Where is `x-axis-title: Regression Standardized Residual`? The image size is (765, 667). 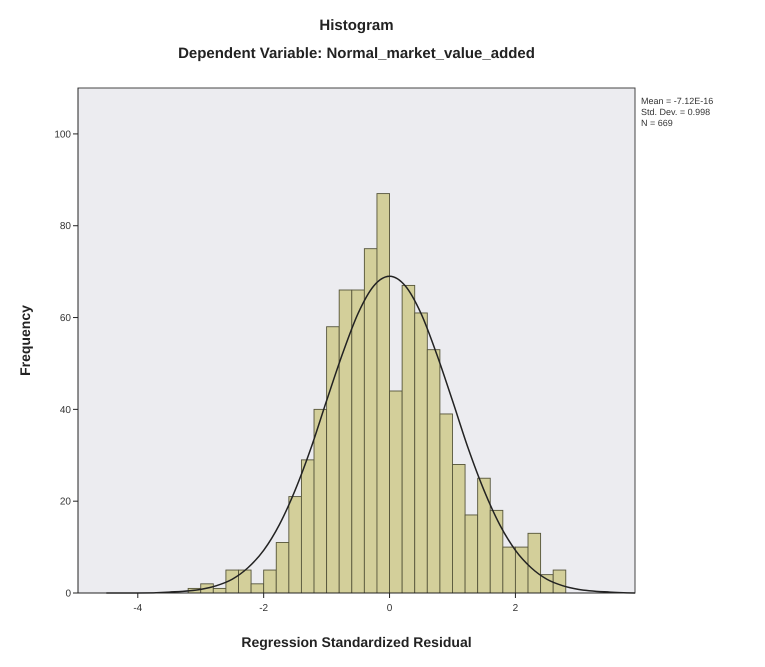 x-axis-title: Regression Standardized Residual is located at coordinates (356, 642).